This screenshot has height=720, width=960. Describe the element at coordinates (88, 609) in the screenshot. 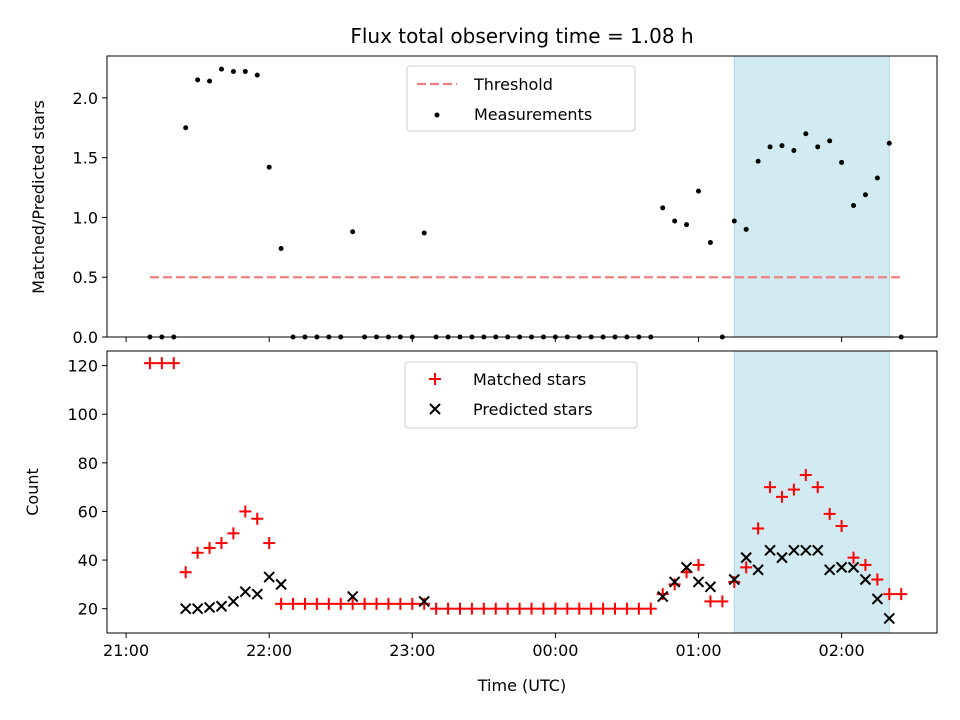

I see `bottom-y-tick-label: 20` at that location.